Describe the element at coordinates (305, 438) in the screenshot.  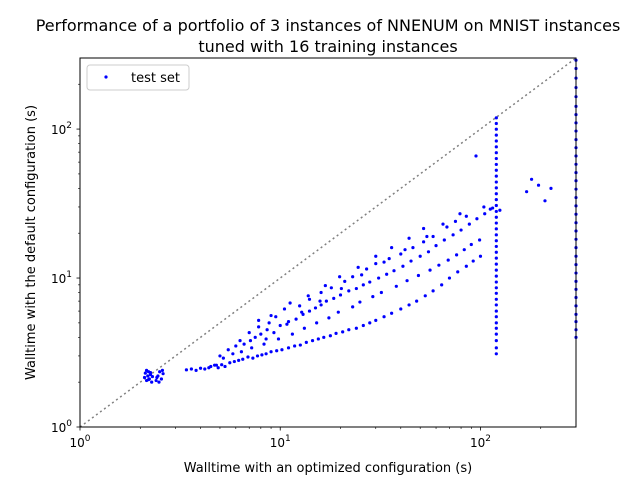
I see `x-axis-ticks: 100 101 102` at that location.